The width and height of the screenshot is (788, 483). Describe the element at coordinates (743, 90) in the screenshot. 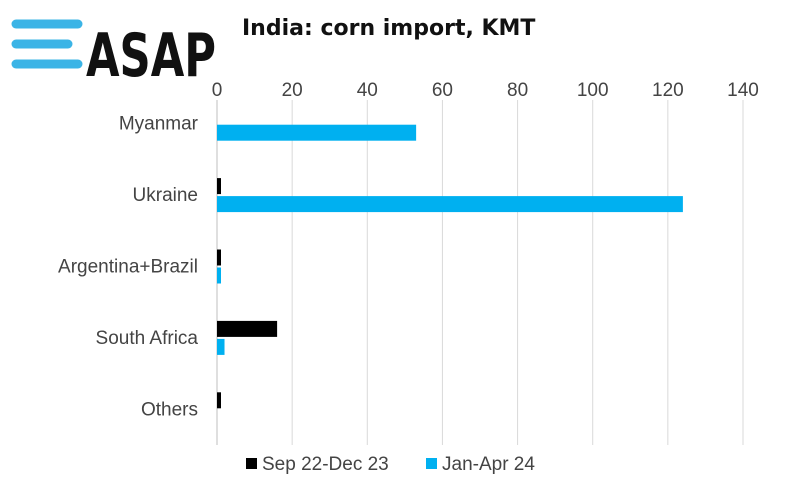

I see `x-tick-label: 140` at that location.